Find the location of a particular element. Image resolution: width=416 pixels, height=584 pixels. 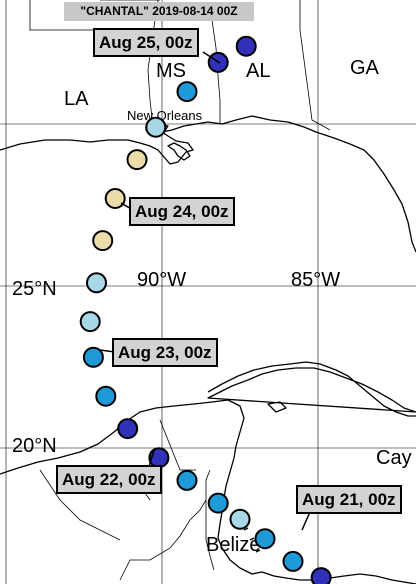

date-label-aug24: Aug 24, 00z is located at coordinates (182, 211).